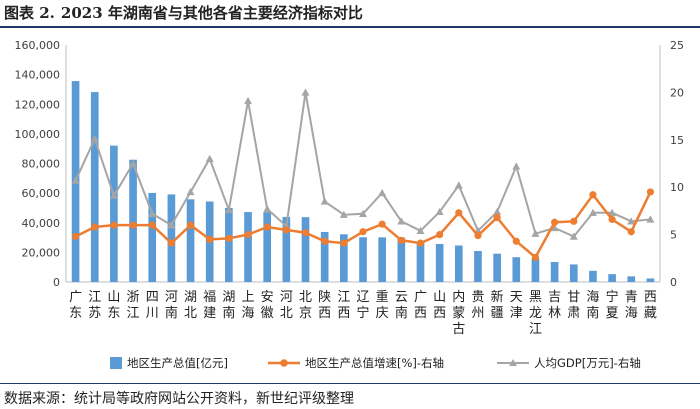 This screenshot has width=700, height=409. Describe the element at coordinates (228, 305) in the screenshot. I see `category-label: 湖南` at that location.